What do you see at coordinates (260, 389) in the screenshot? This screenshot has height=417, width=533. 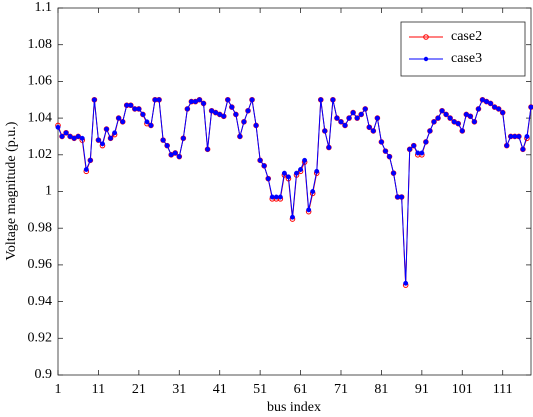 I see `x-tick-label: 51` at bounding box center [260, 389].